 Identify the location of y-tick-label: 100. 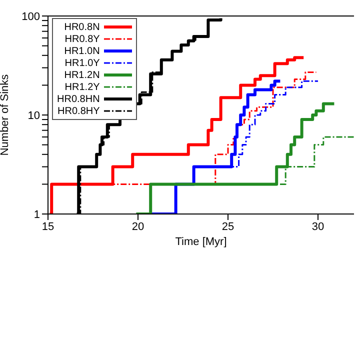
(31, 16).